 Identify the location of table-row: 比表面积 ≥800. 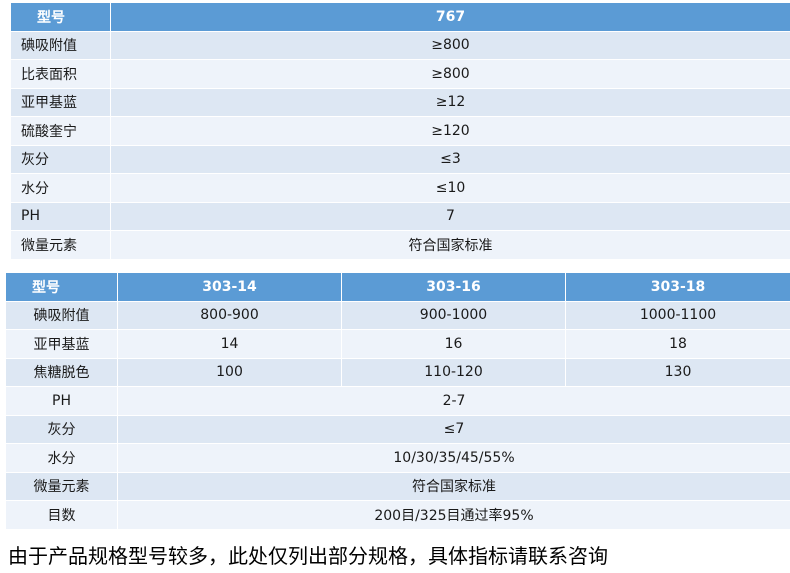
(400, 74).